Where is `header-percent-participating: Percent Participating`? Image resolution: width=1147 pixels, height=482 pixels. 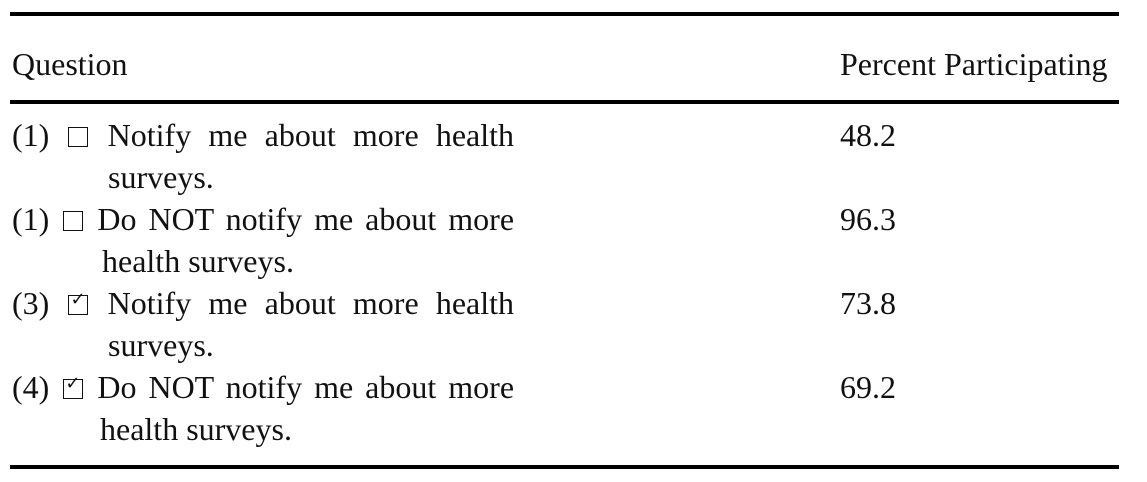 header-percent-participating: Percent Participating is located at coordinates (974, 64).